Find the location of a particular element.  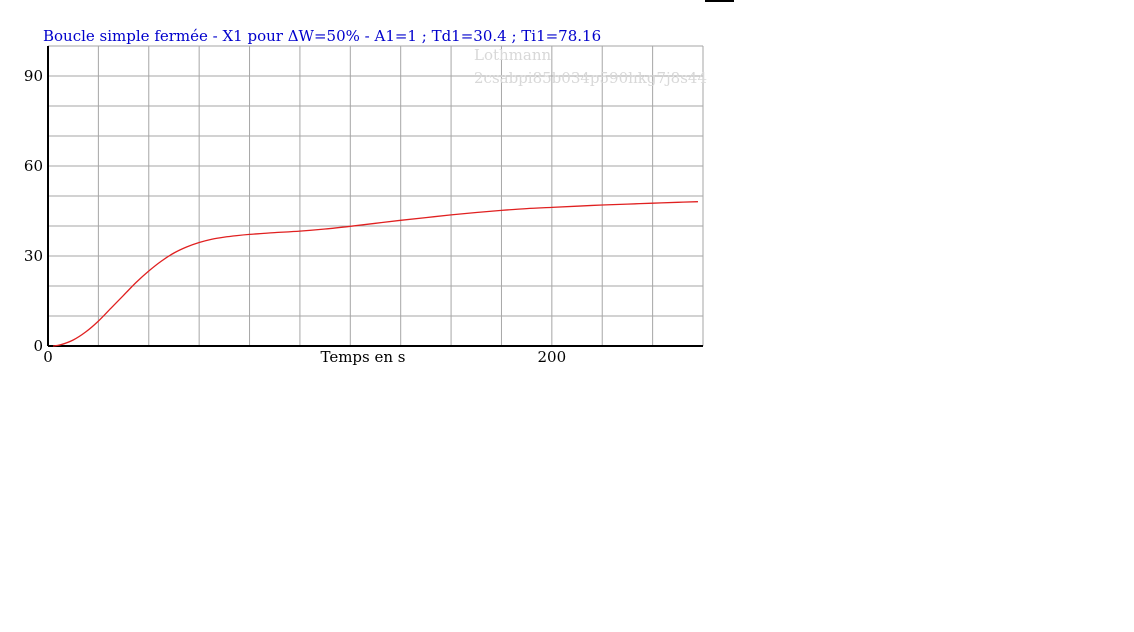

y-tick-label: 90 is located at coordinates (33, 76).